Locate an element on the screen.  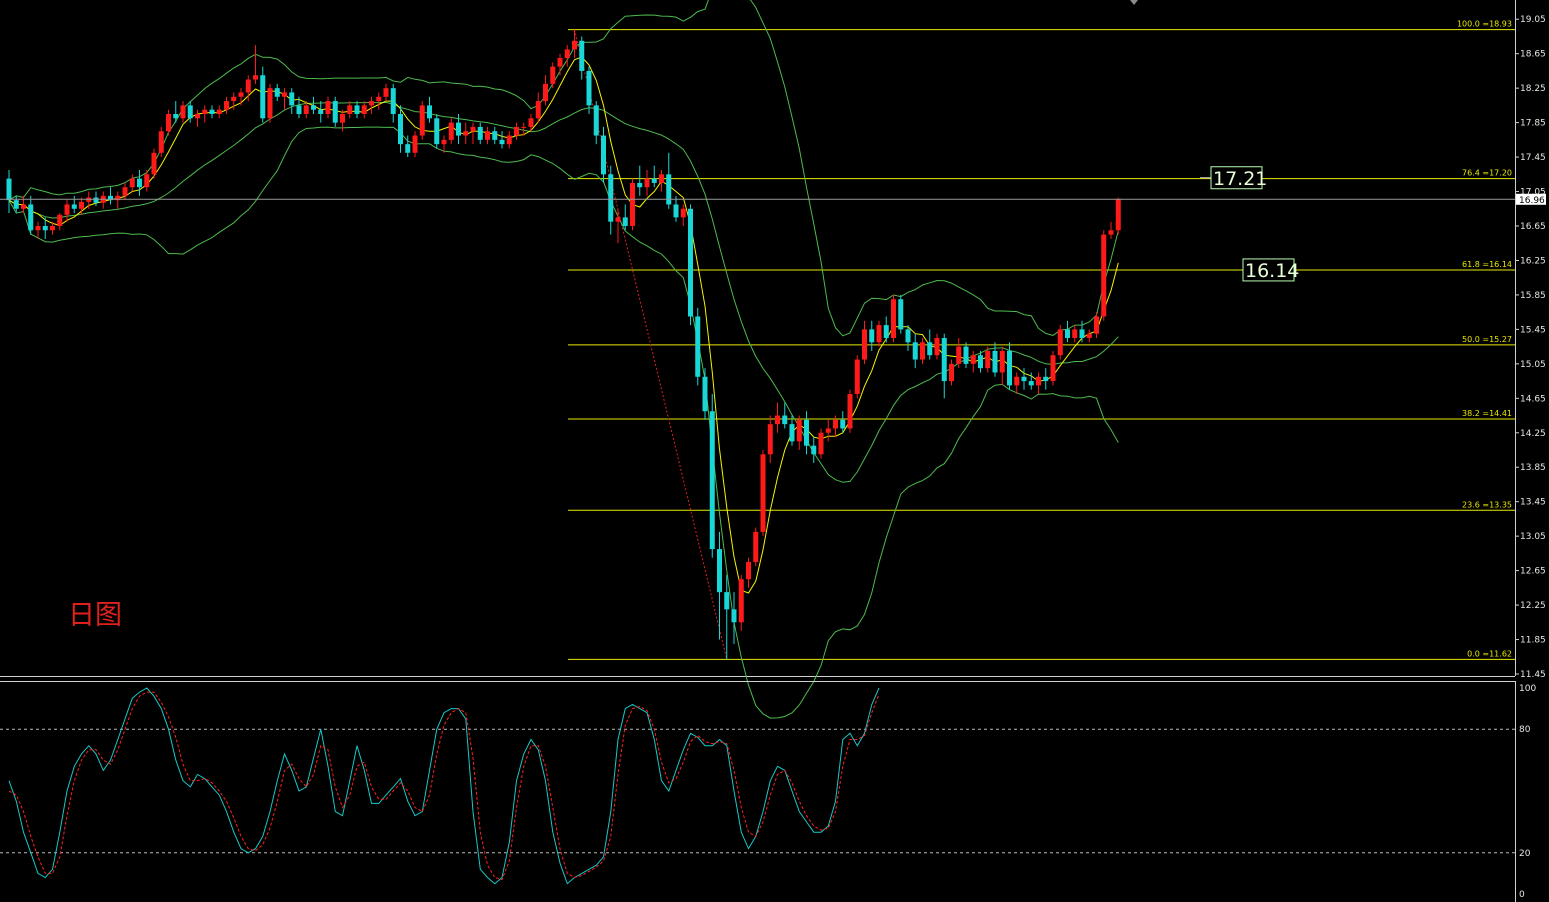
price-axis-tick-label: 16.65 is located at coordinates (1533, 227).